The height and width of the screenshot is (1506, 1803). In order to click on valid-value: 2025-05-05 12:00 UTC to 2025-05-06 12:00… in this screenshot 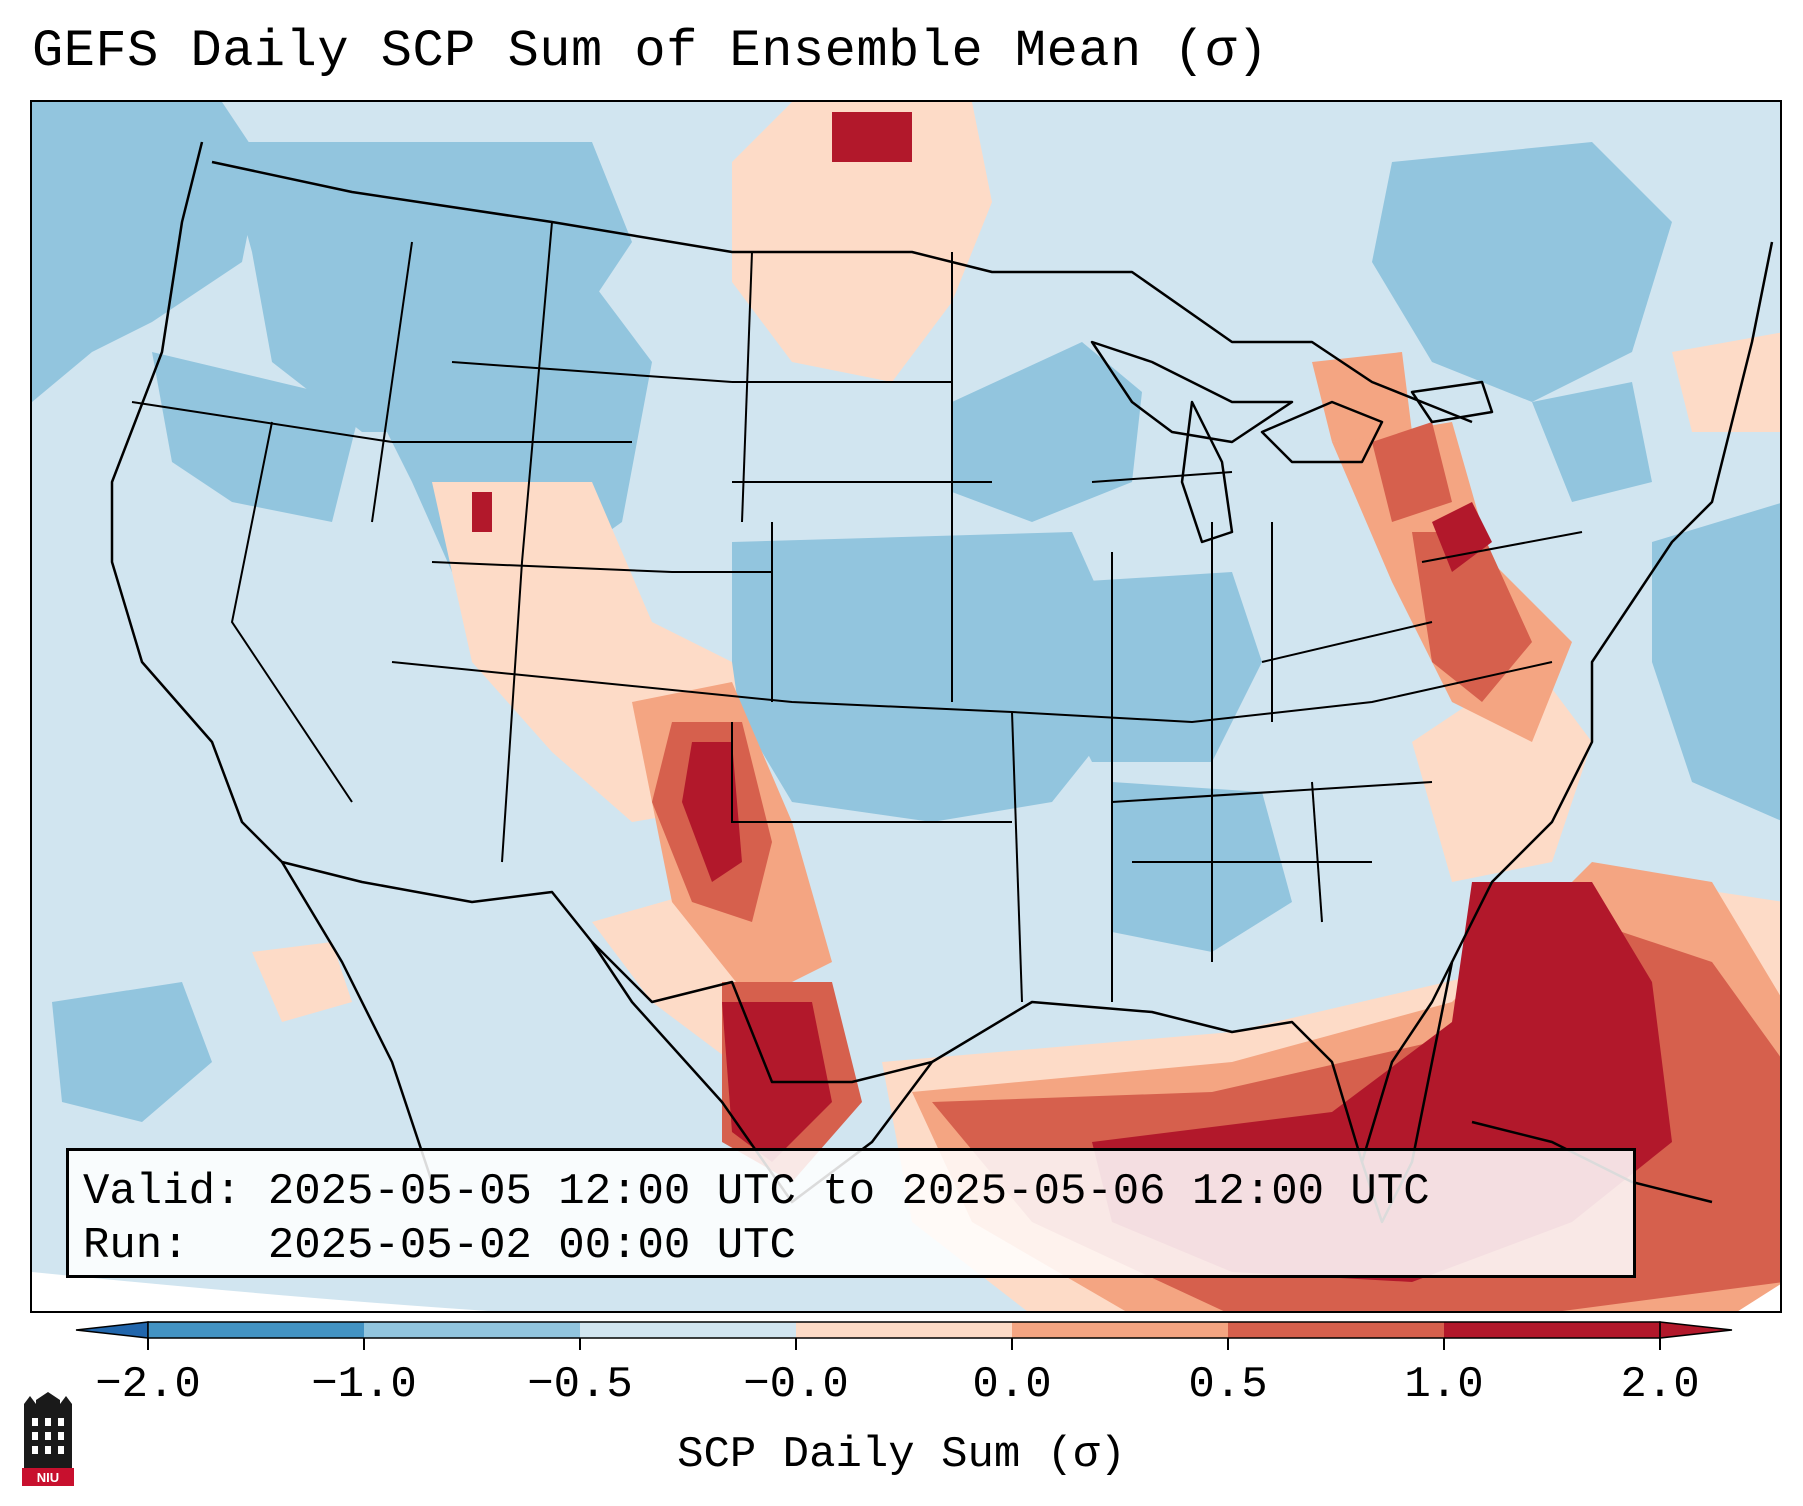, I will do `click(848, 1192)`.